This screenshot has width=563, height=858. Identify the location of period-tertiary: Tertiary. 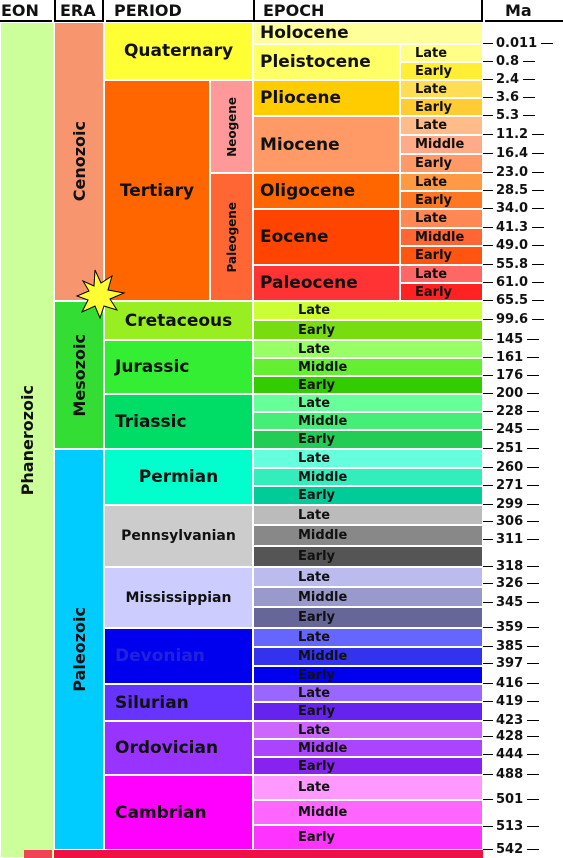
(157, 190).